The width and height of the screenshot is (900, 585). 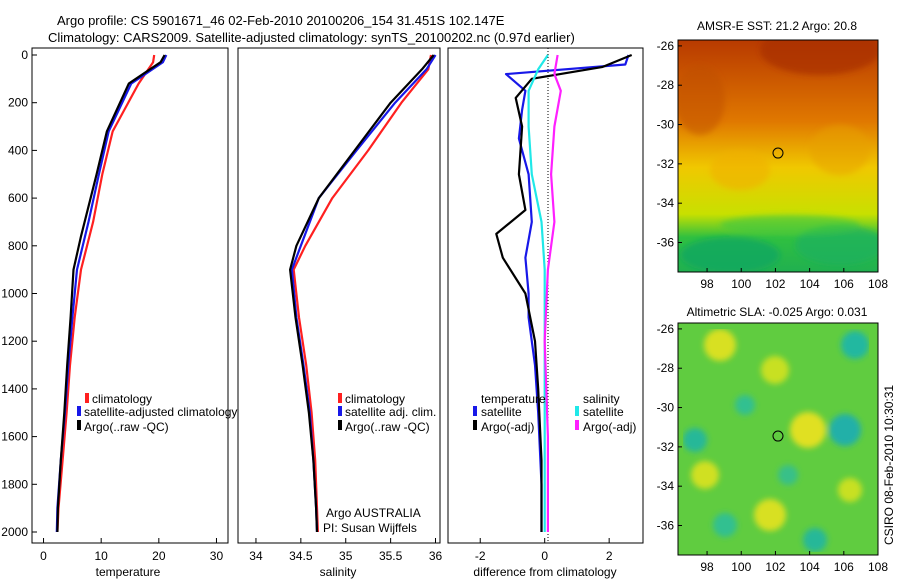 What do you see at coordinates (777, 312) in the screenshot?
I see `sla-map-title: Altimetric SLA: -0.025 Argo: 0.031` at bounding box center [777, 312].